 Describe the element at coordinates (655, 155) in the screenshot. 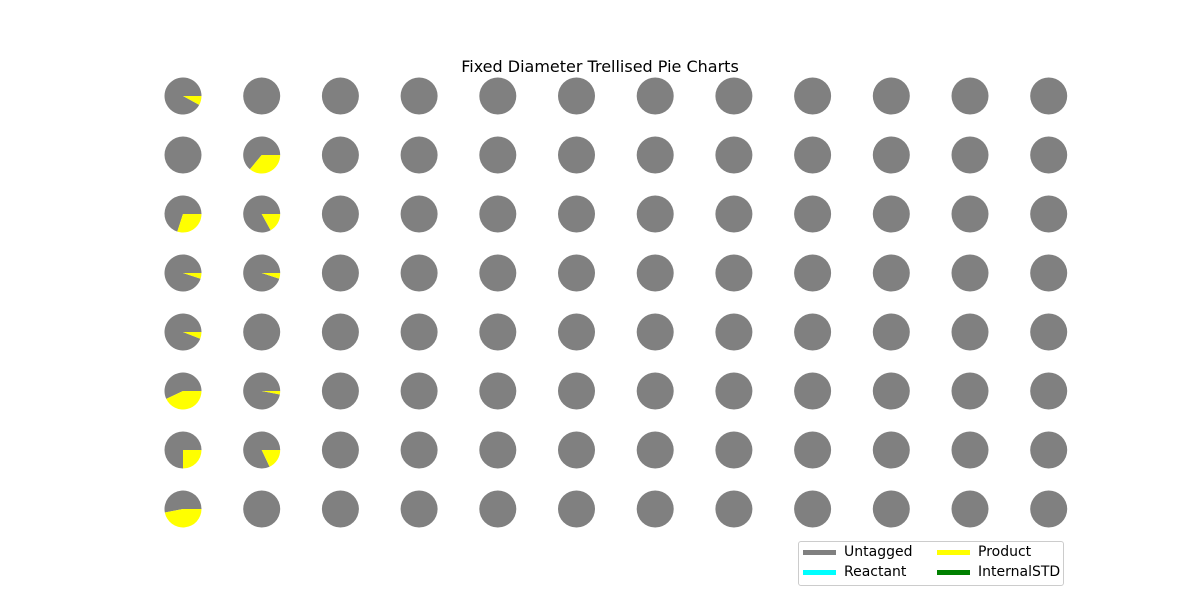

I see `pie-r2-c7` at that location.